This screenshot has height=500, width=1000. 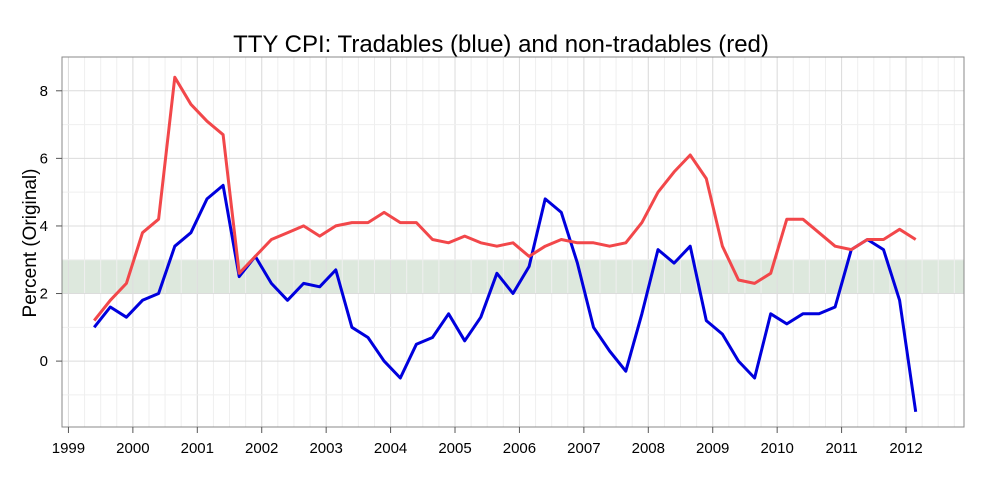 What do you see at coordinates (454, 448) in the screenshot?
I see `x-tick-label: 2005` at bounding box center [454, 448].